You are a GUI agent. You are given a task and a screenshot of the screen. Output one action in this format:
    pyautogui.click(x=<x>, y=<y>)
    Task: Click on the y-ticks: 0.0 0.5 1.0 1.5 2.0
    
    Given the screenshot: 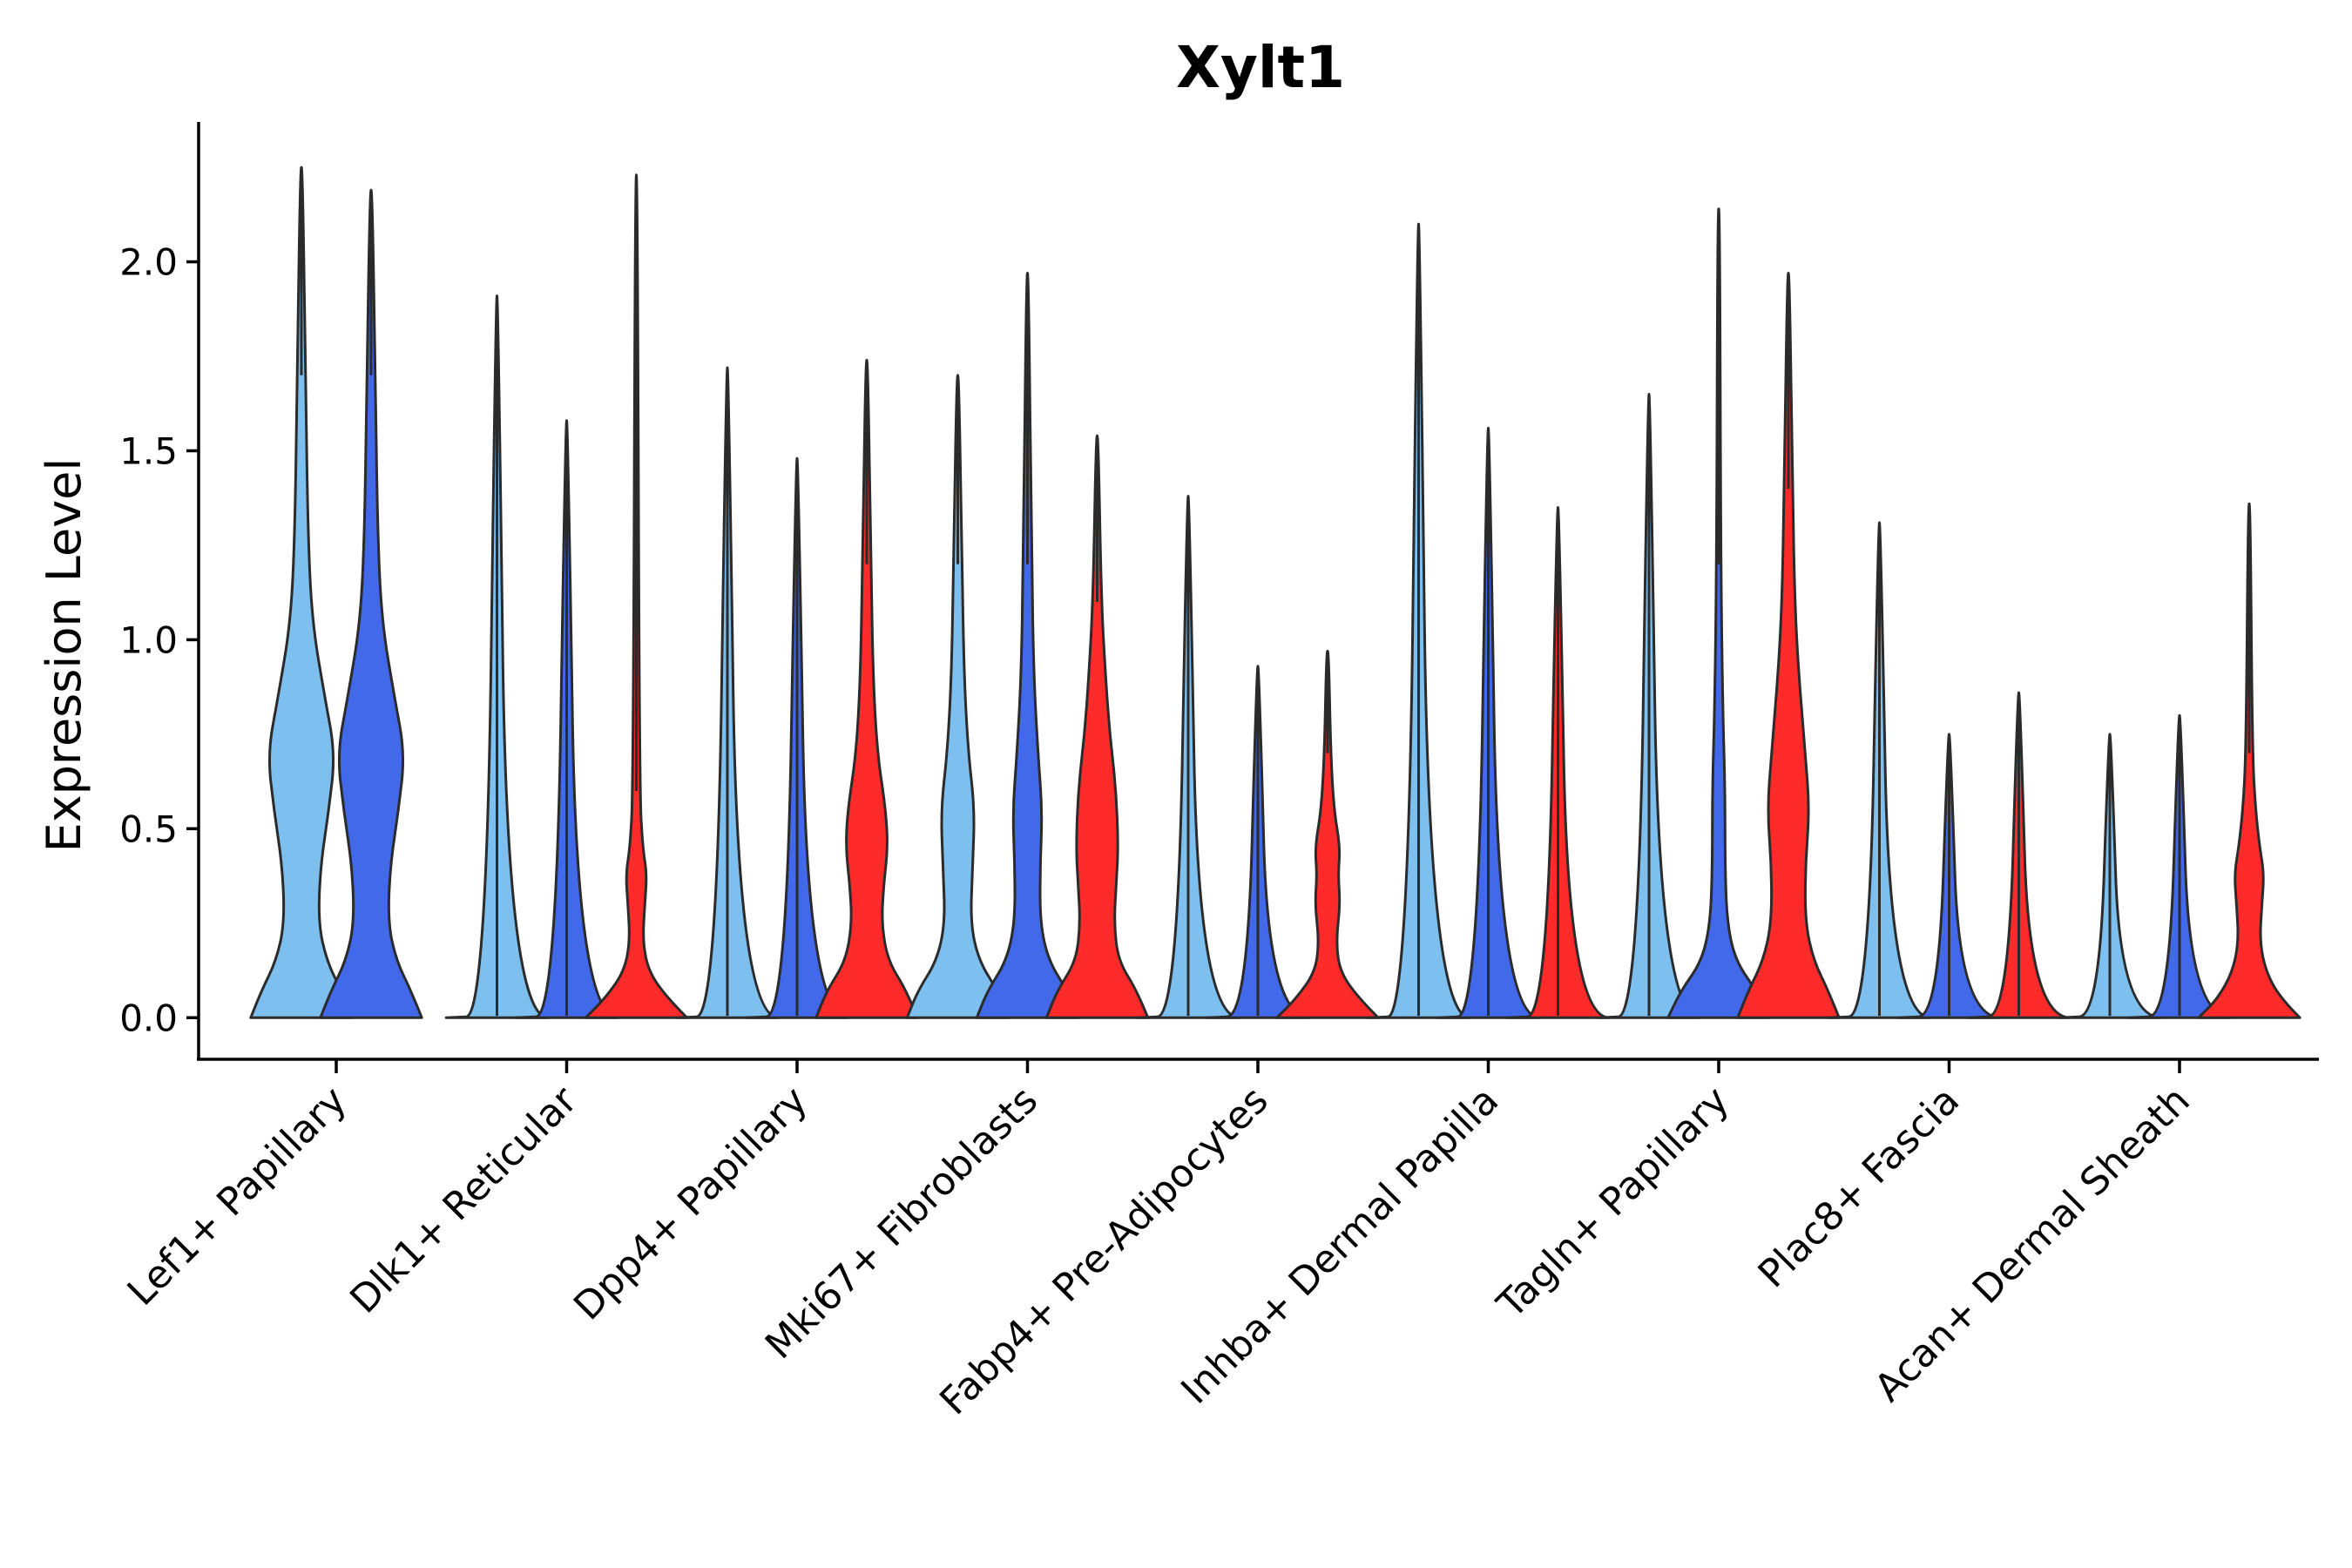 What is the action you would take?
    pyautogui.click(x=159, y=640)
    